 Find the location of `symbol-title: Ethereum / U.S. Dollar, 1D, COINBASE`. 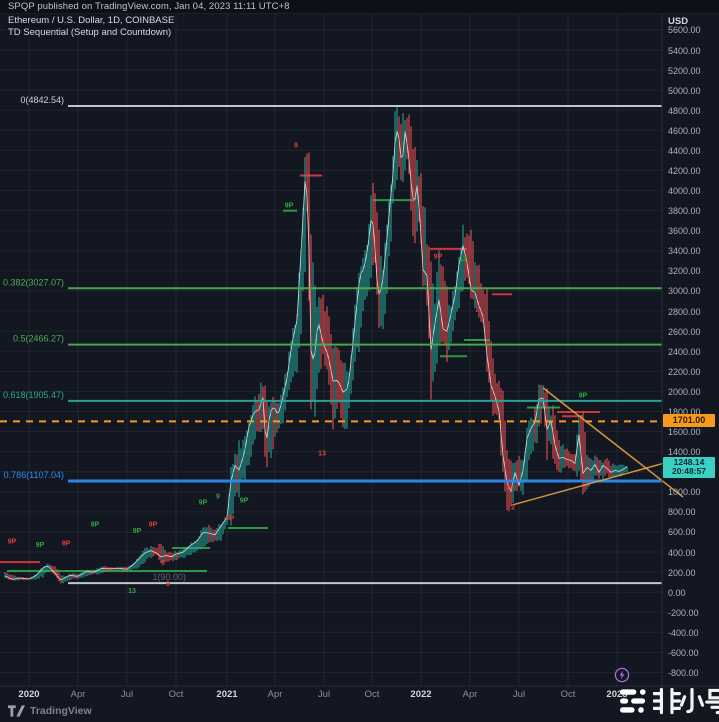

symbol-title: Ethereum / U.S. Dollar, 1D, COINBASE is located at coordinates (91, 20).